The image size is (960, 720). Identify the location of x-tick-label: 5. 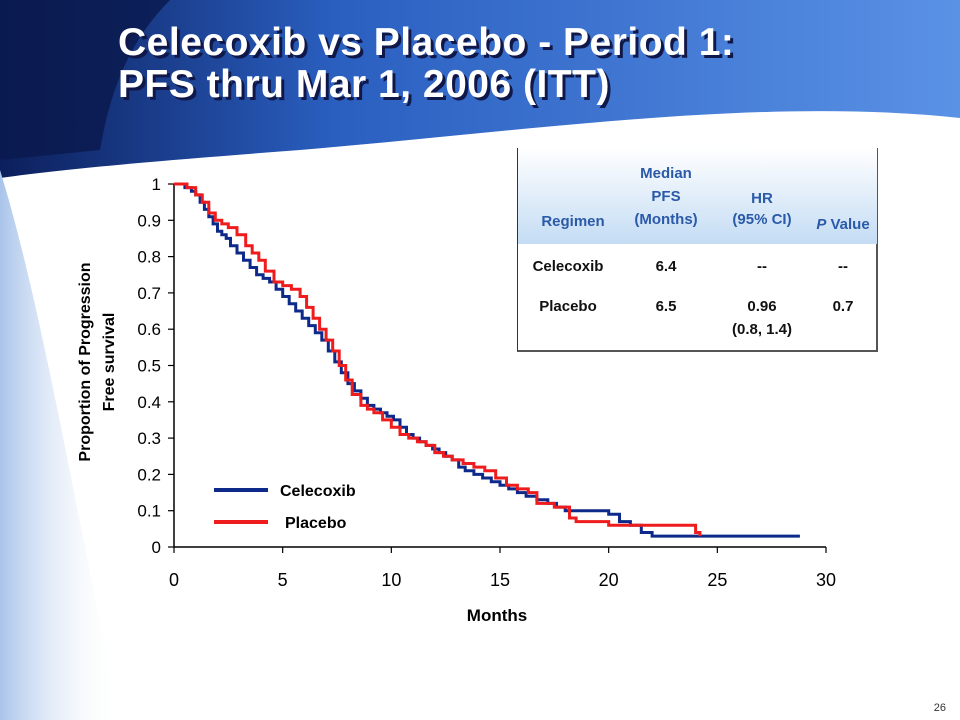
(283, 580).